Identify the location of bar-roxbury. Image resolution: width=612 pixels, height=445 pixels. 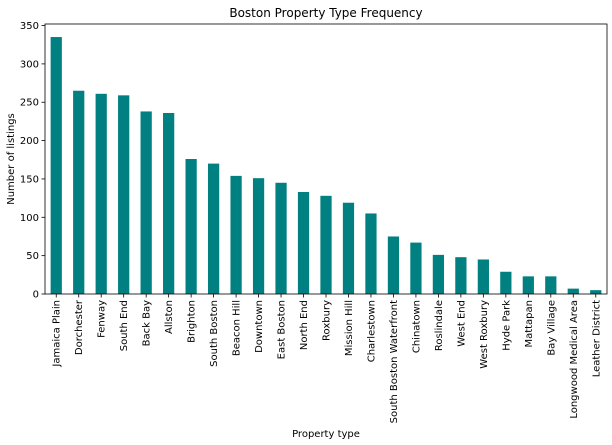
(326, 244).